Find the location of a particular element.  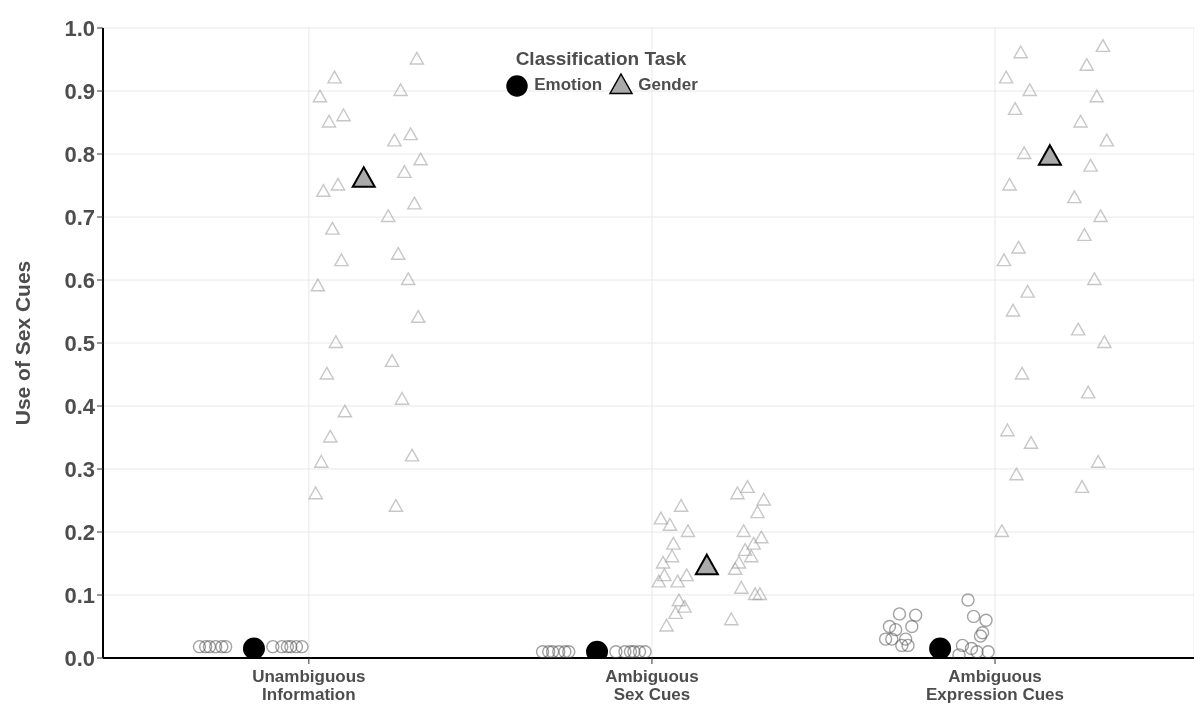

y-tick-label: 0.3 is located at coordinates (79, 469).